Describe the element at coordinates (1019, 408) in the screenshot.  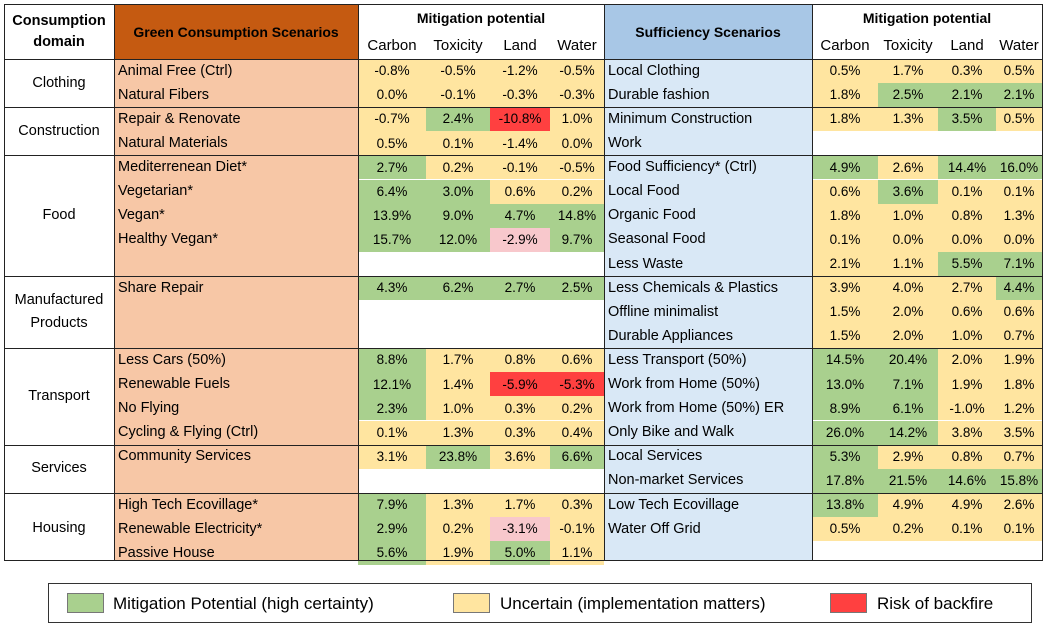
I see `sufficiency-value-cell: 1.2%` at that location.